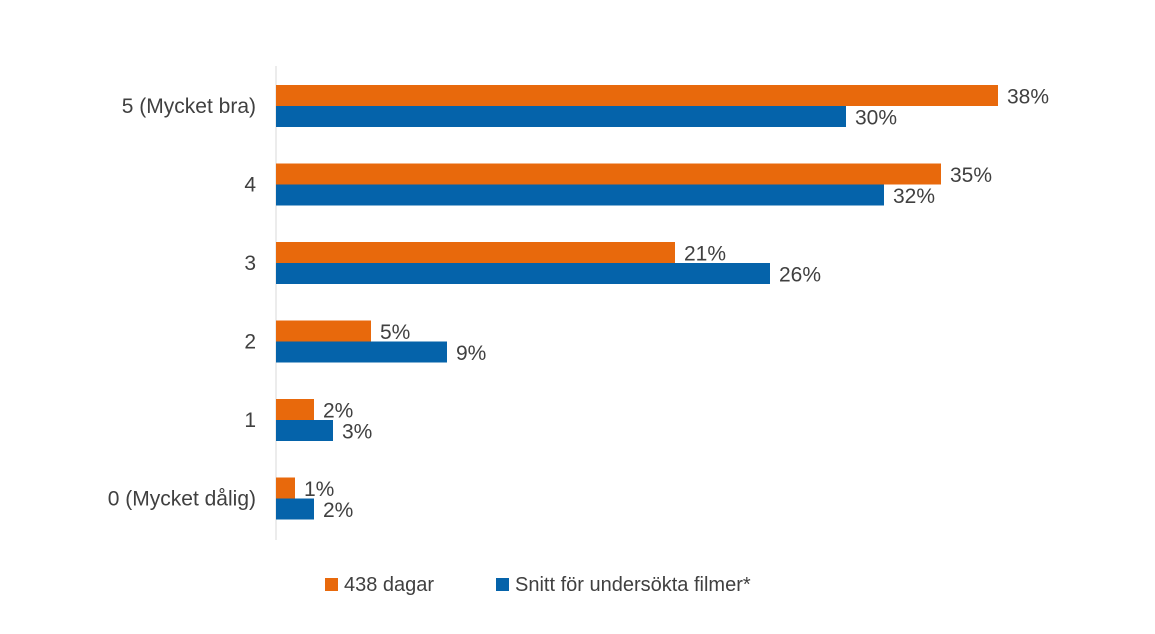 Image resolution: width=1155 pixels, height=634 pixels. I want to click on category-label-5-mycket-bra: 5 (Mycket bra), so click(189, 106).